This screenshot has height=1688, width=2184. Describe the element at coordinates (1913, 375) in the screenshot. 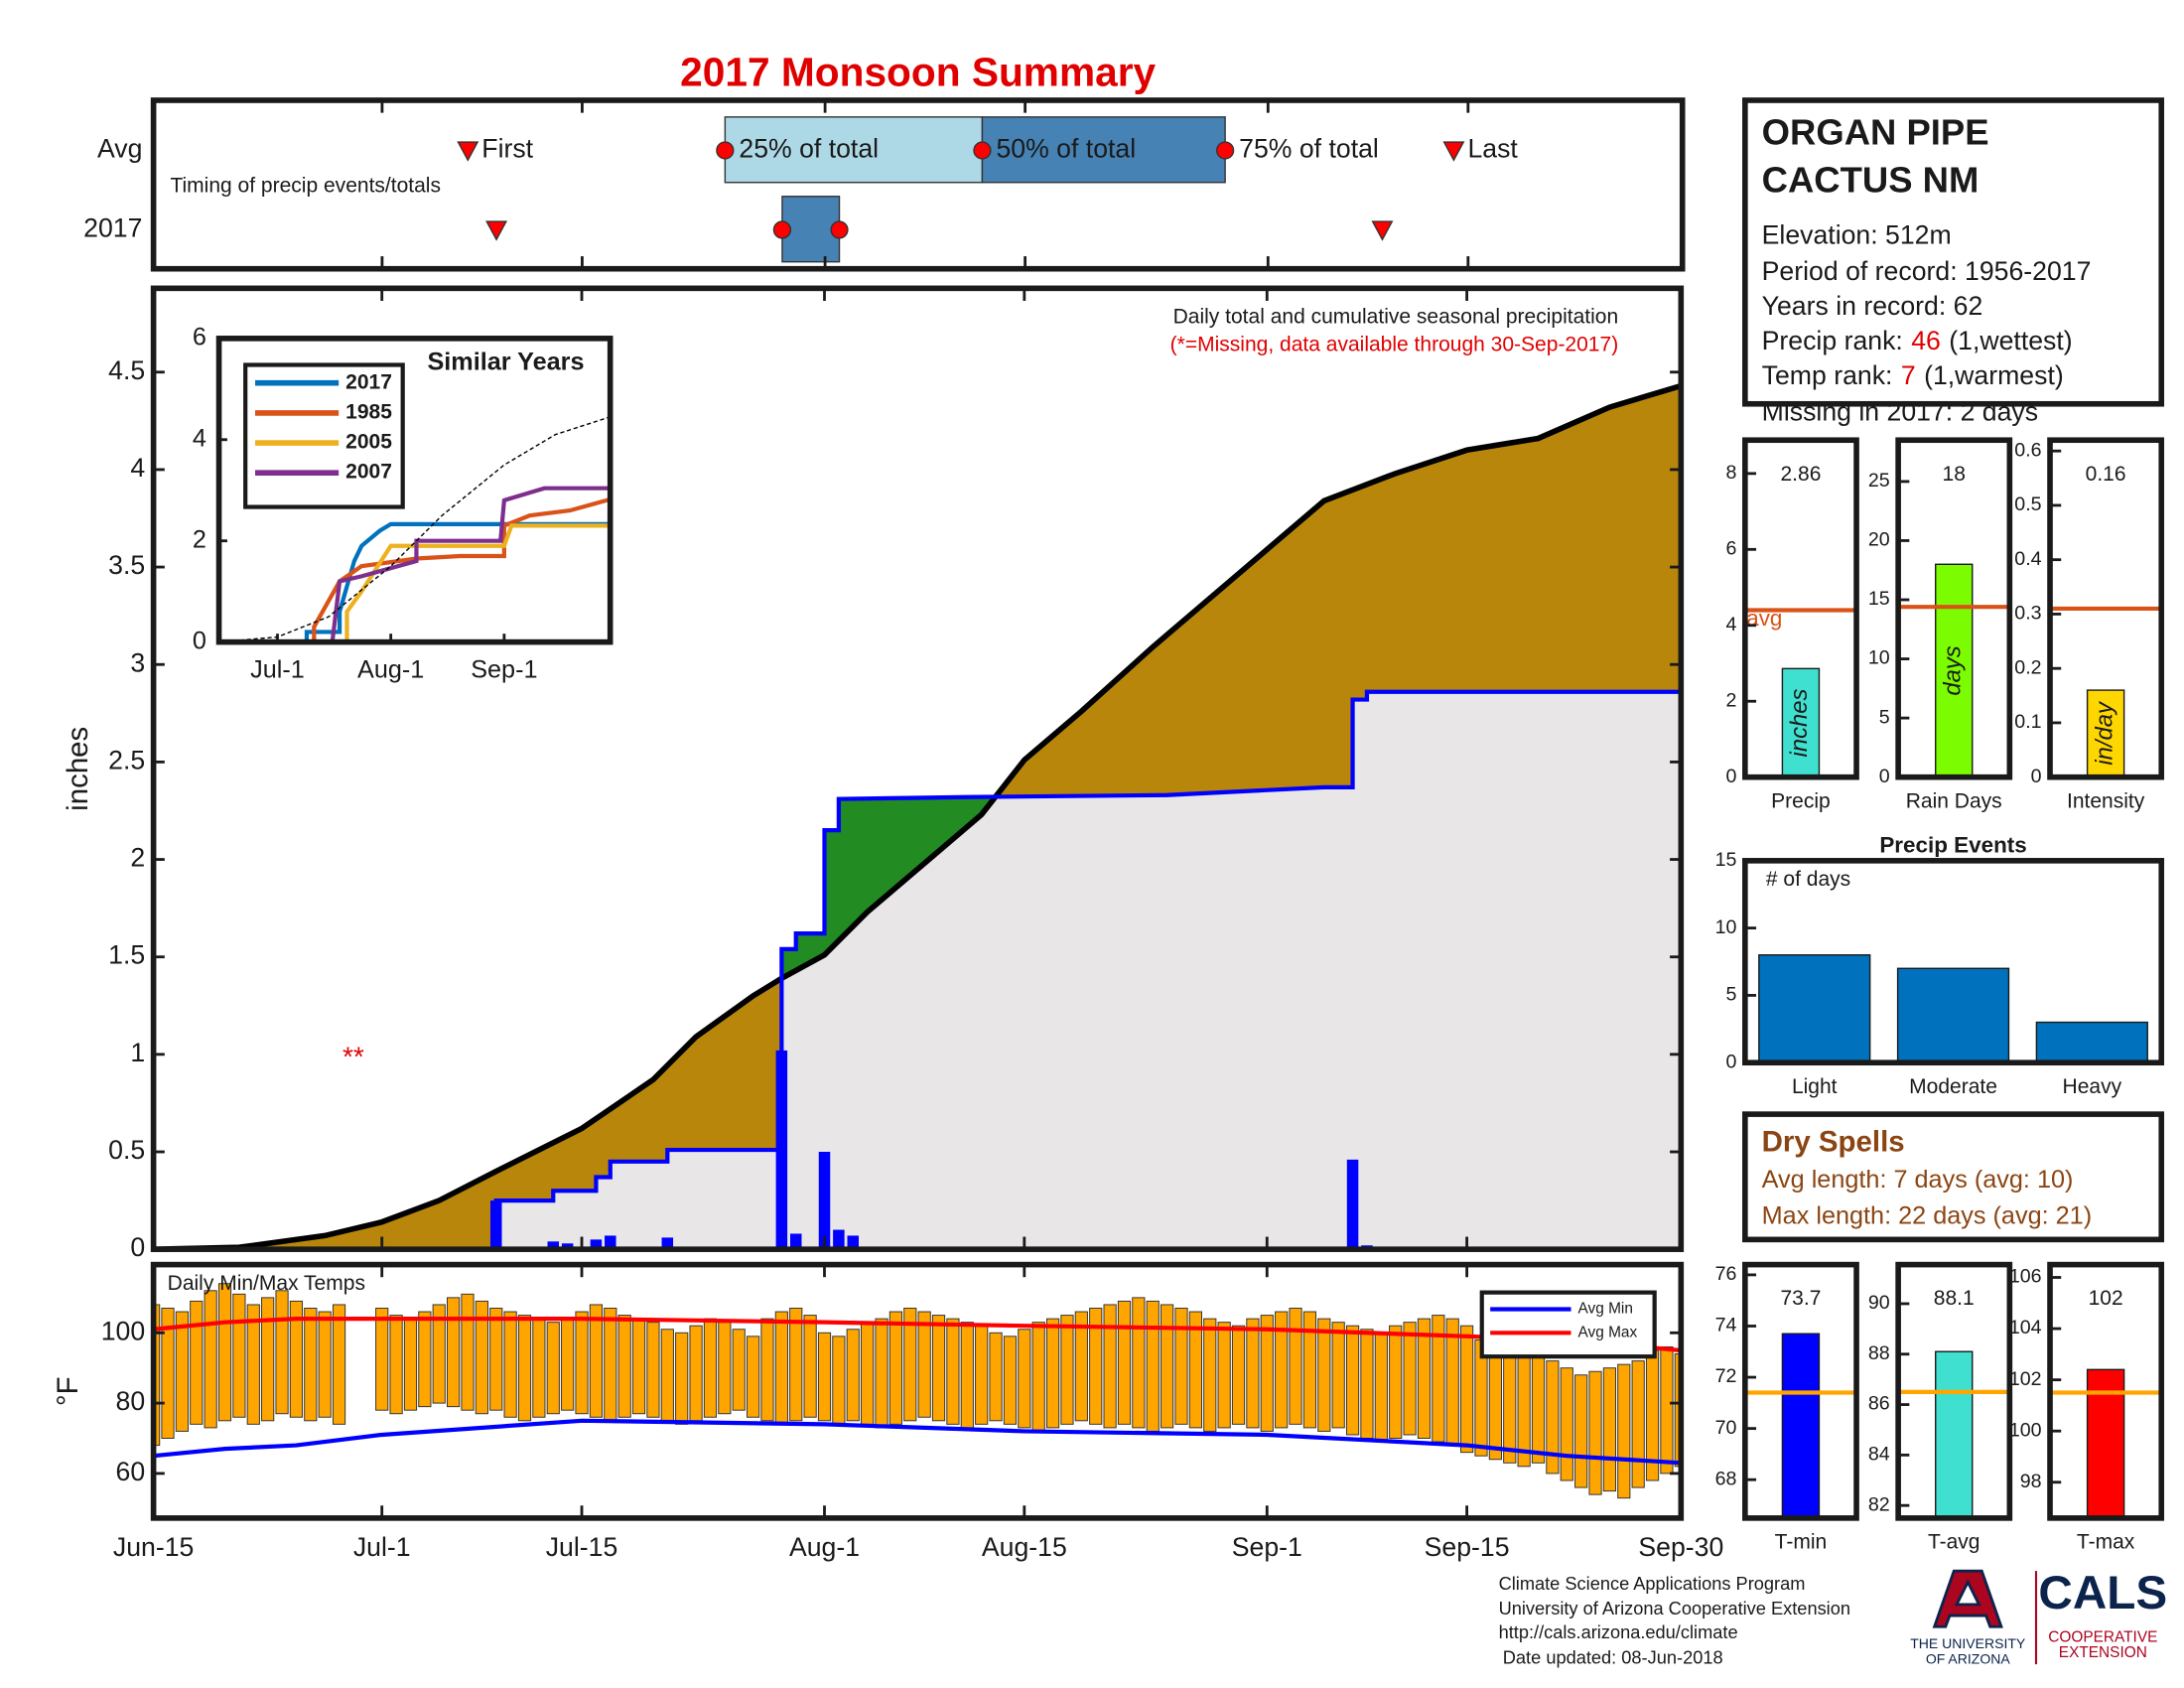

I see `info-line: Temp rank: 7 (1,warmest)` at that location.